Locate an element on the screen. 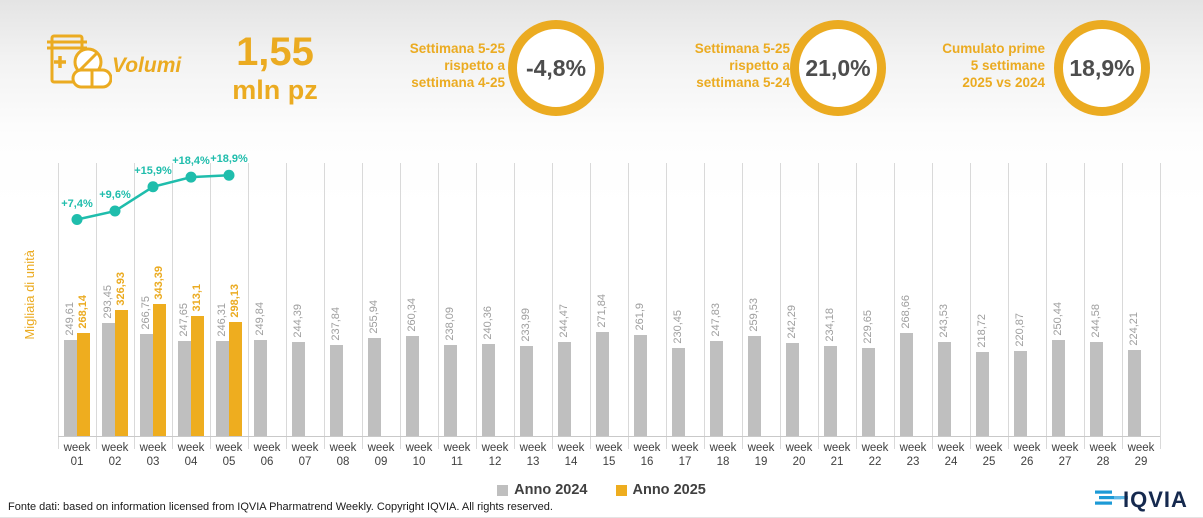 This screenshot has height=518, width=1203. x-axis-tick-label: week 16 is located at coordinates (647, 455).